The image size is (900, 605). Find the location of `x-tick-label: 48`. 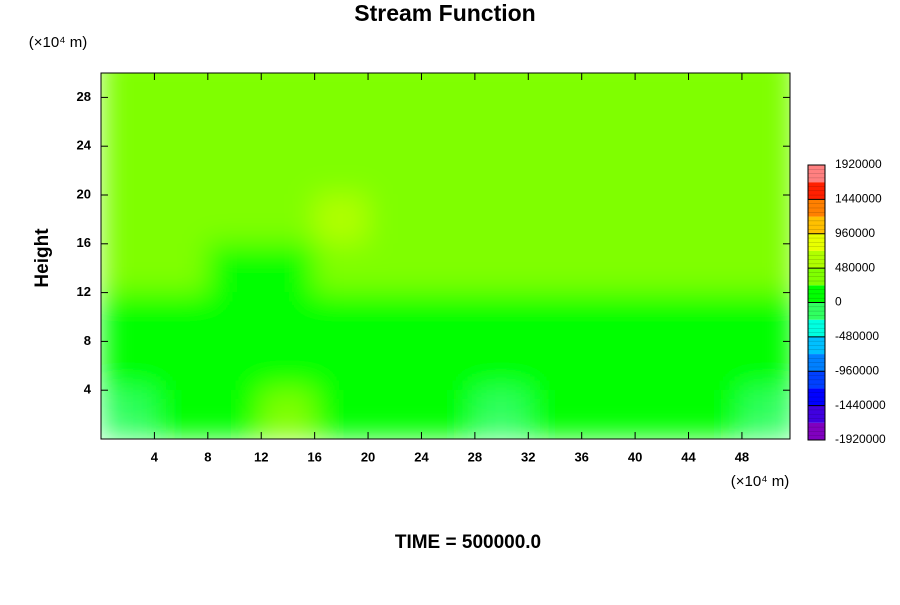

x-tick-label: 48 is located at coordinates (742, 456).